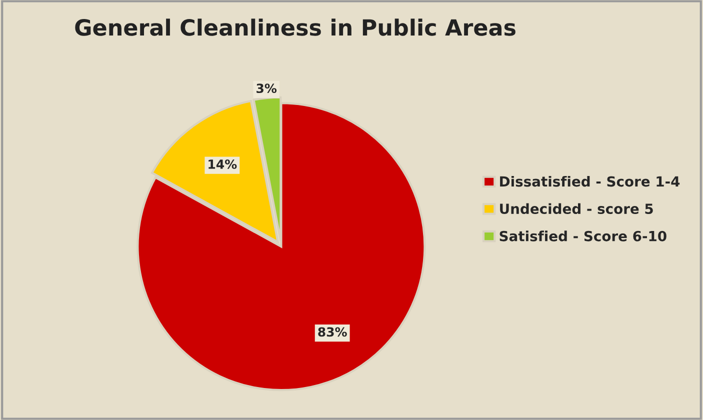 This screenshot has width=703, height=420. I want to click on legend-label: Undecided - score 5, so click(576, 208).